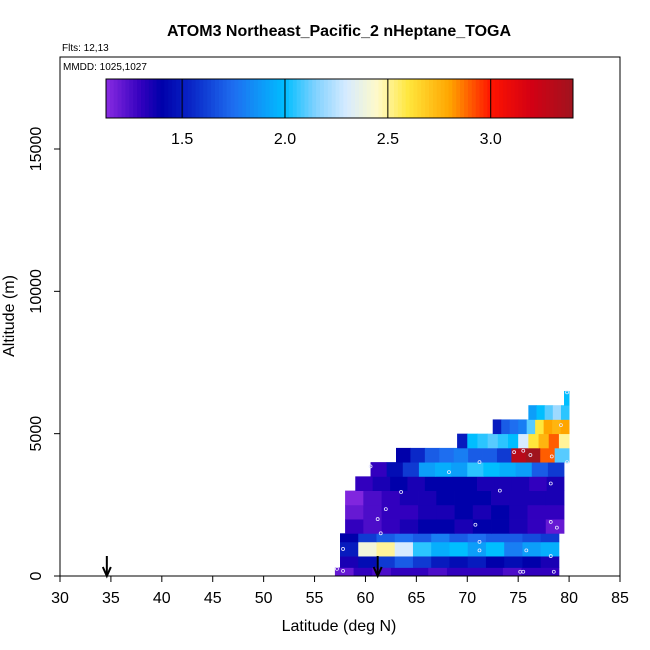 The width and height of the screenshot is (650, 650). Describe the element at coordinates (315, 598) in the screenshot. I see `x-tick-label: 55` at that location.